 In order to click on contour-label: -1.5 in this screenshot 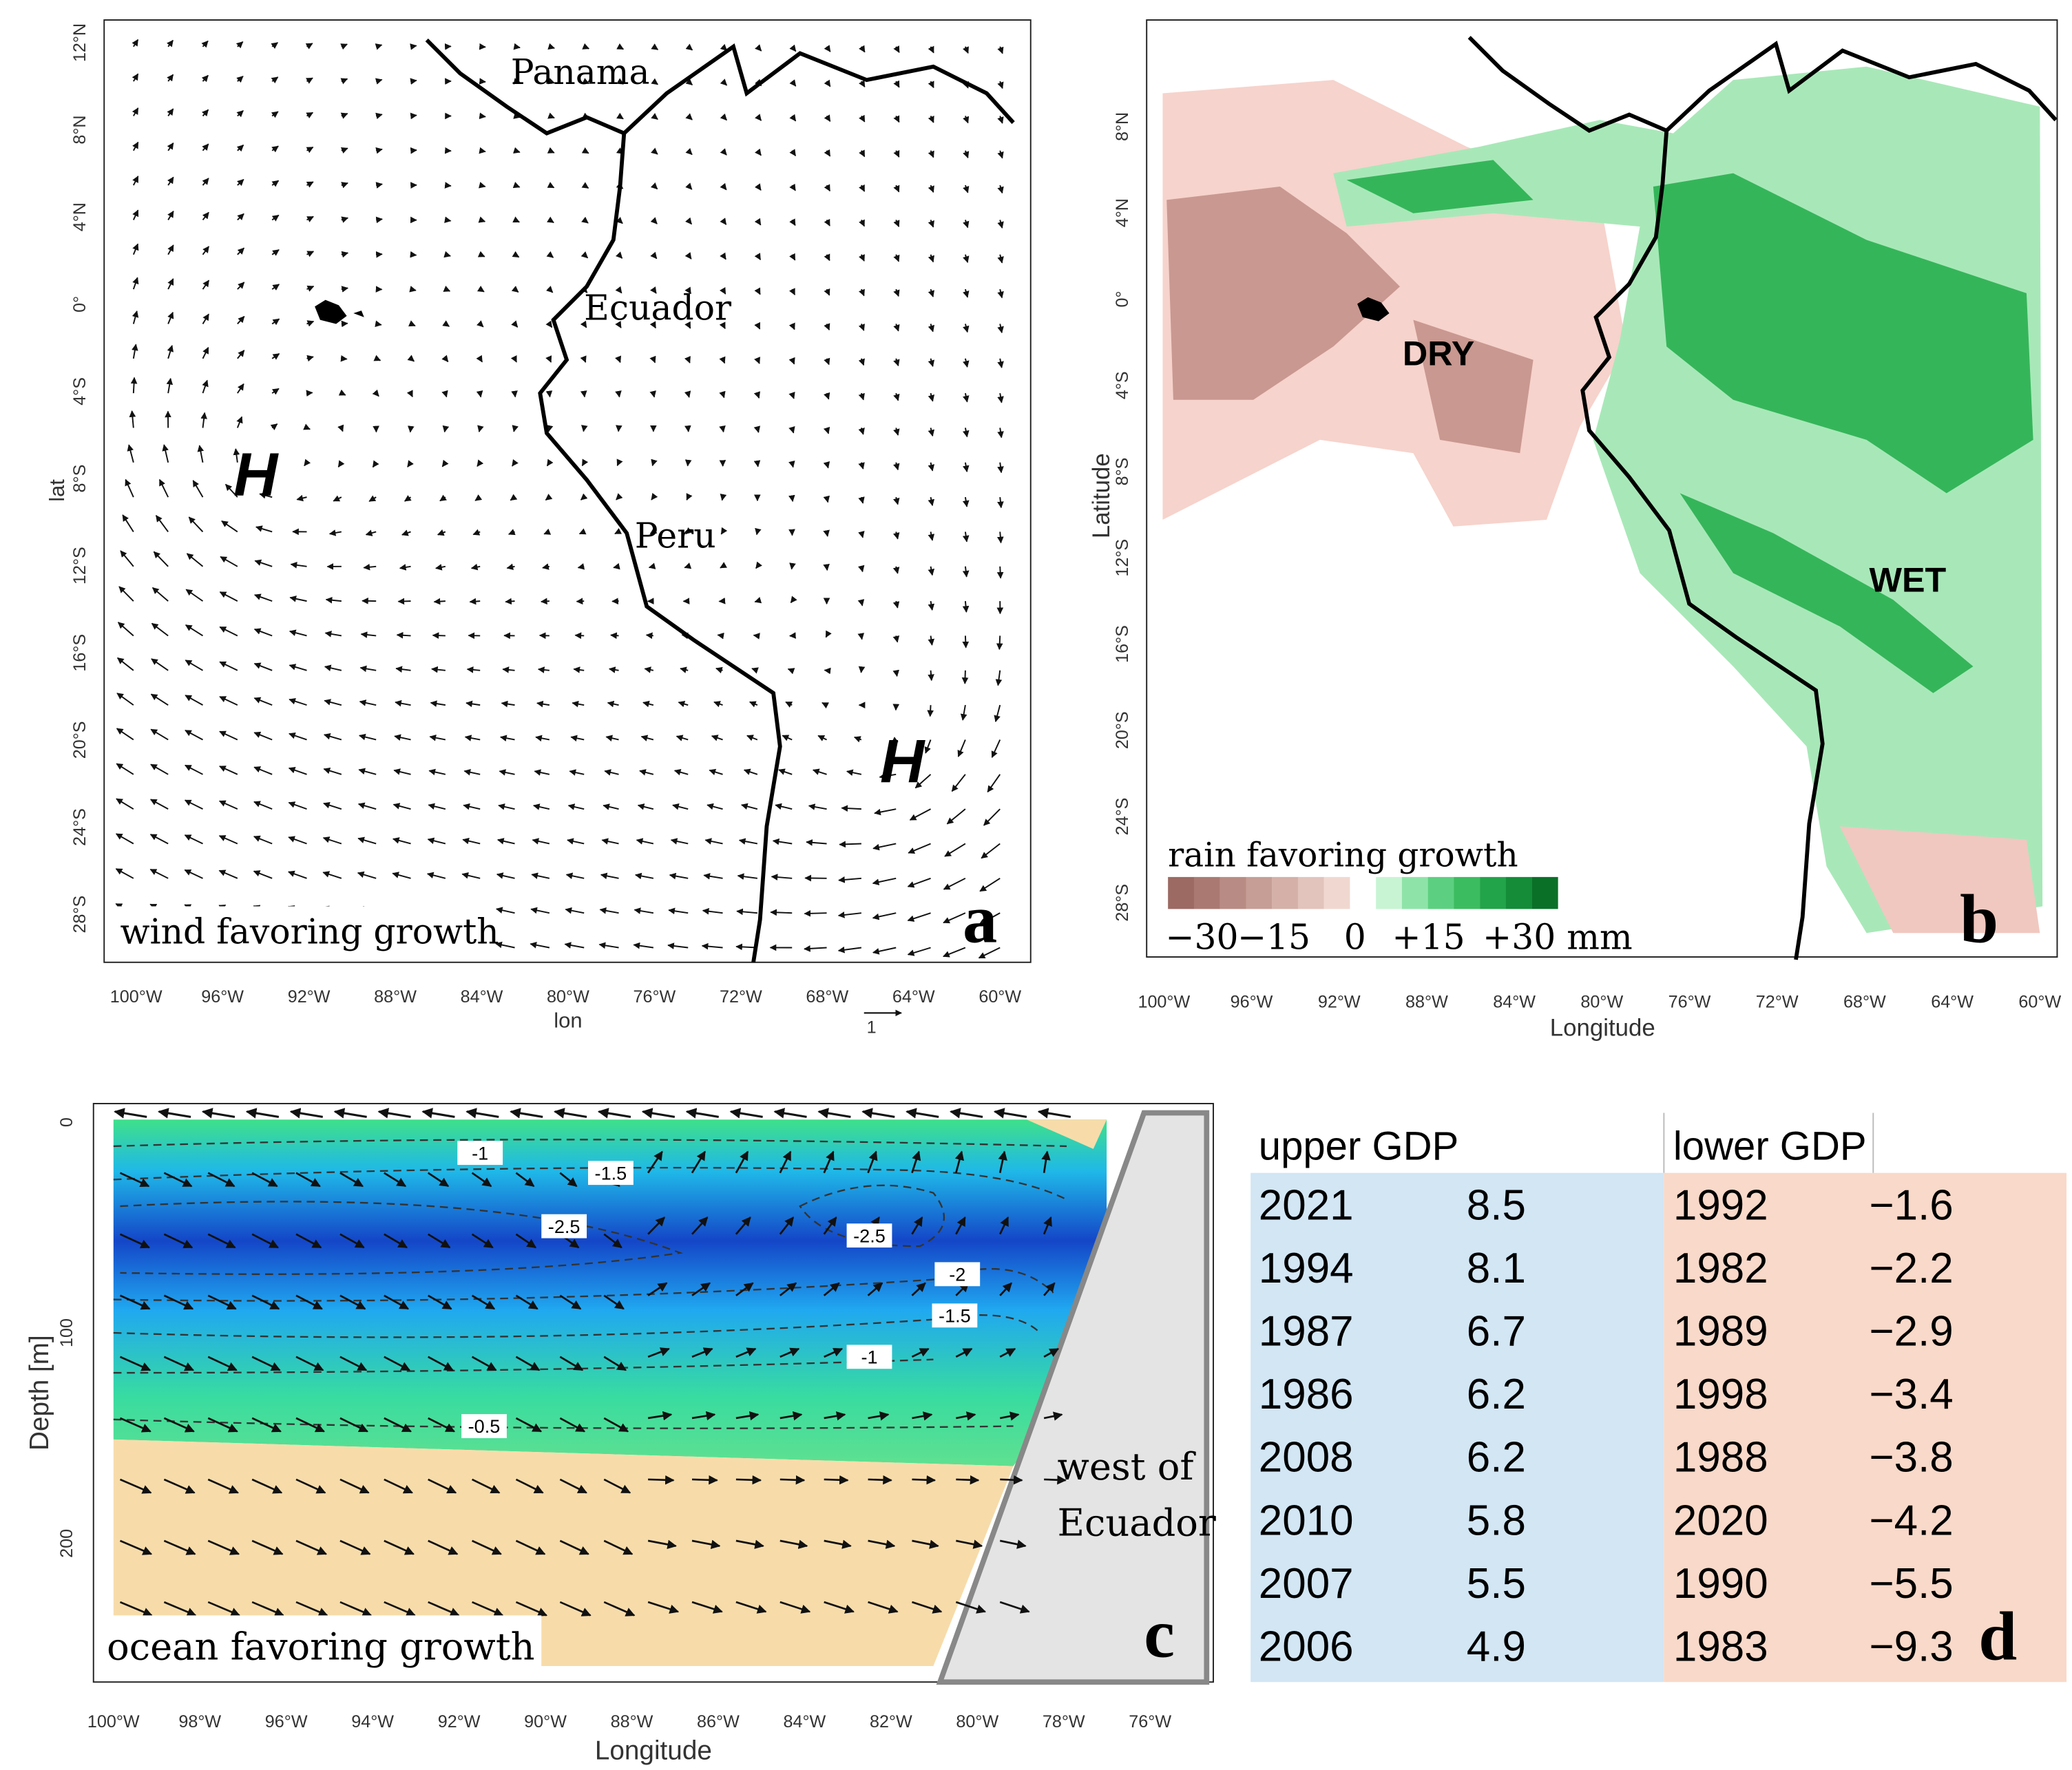, I will do `click(611, 1172)`.